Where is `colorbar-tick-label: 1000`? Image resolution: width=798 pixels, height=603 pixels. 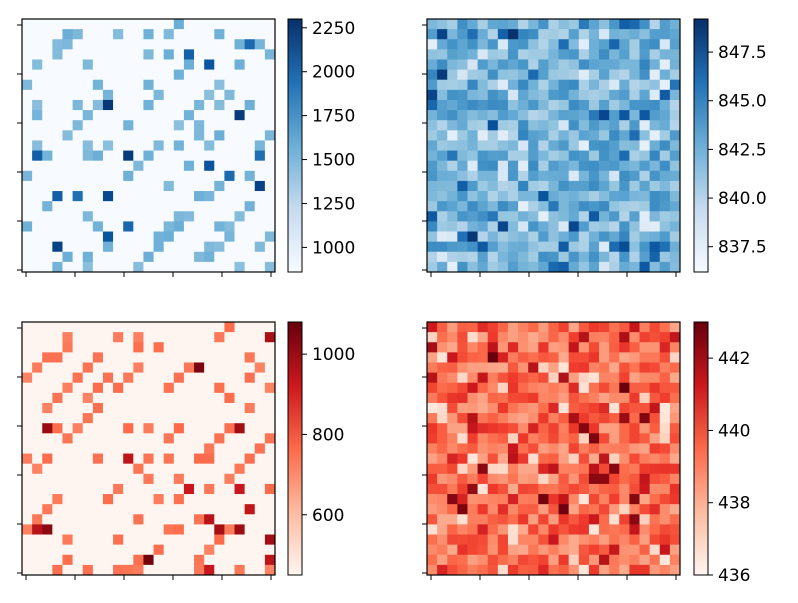
colorbar-tick-label: 1000 is located at coordinates (333, 355).